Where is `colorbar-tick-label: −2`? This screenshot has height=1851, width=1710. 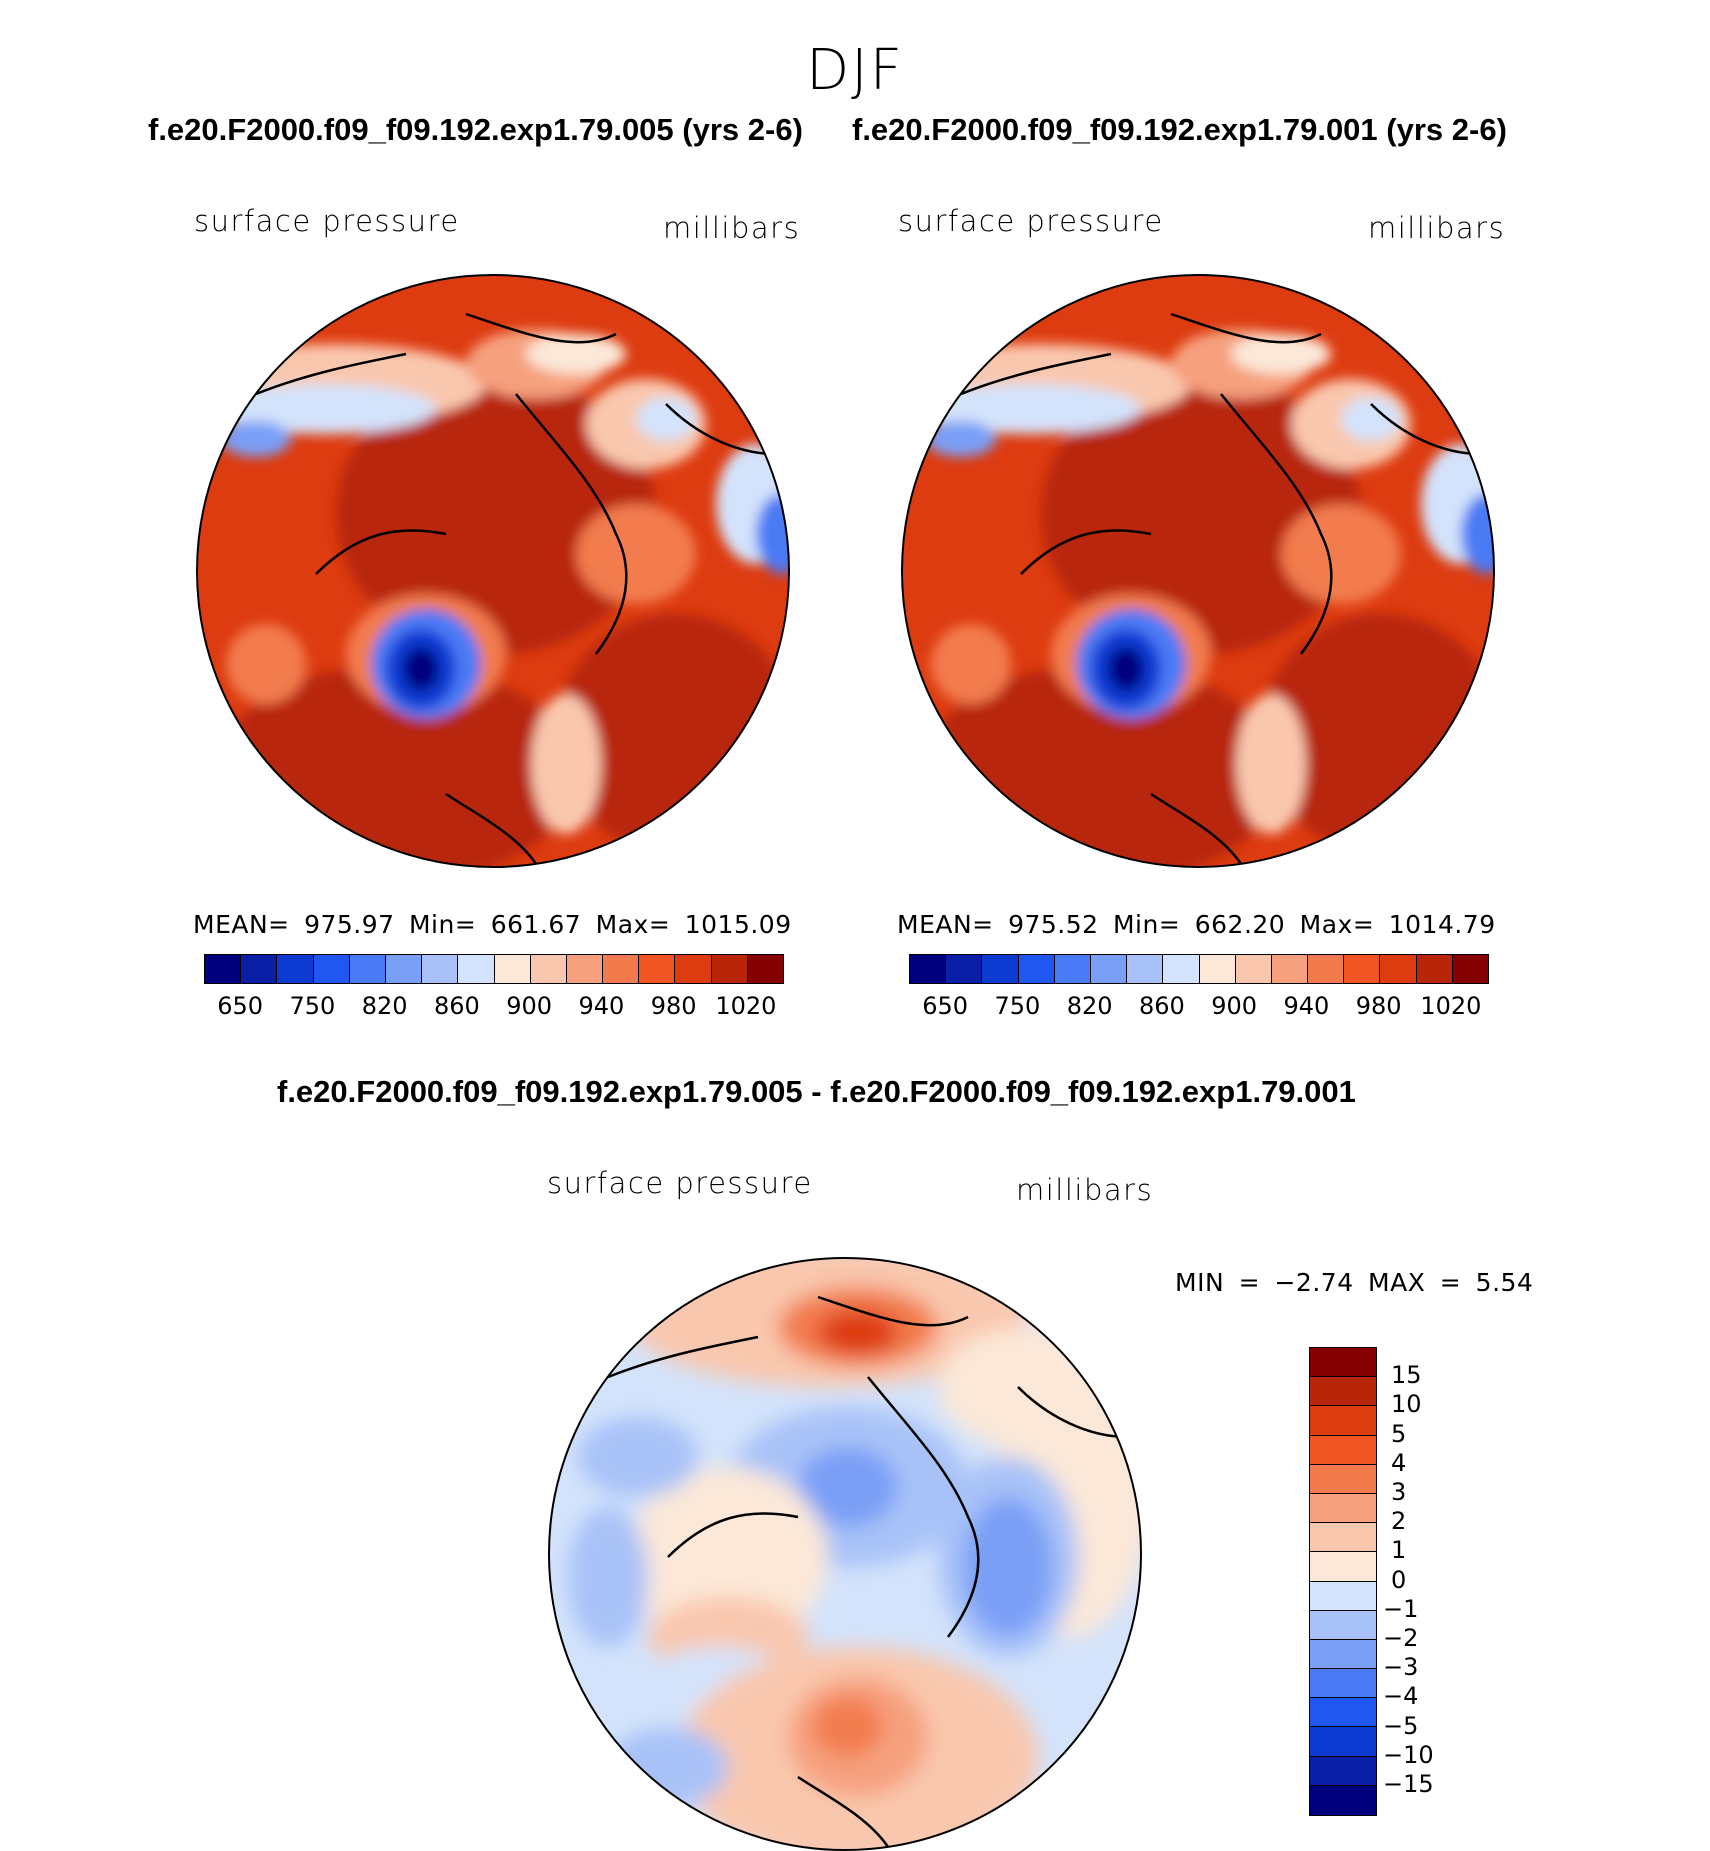 colorbar-tick-label: −2 is located at coordinates (1401, 1638).